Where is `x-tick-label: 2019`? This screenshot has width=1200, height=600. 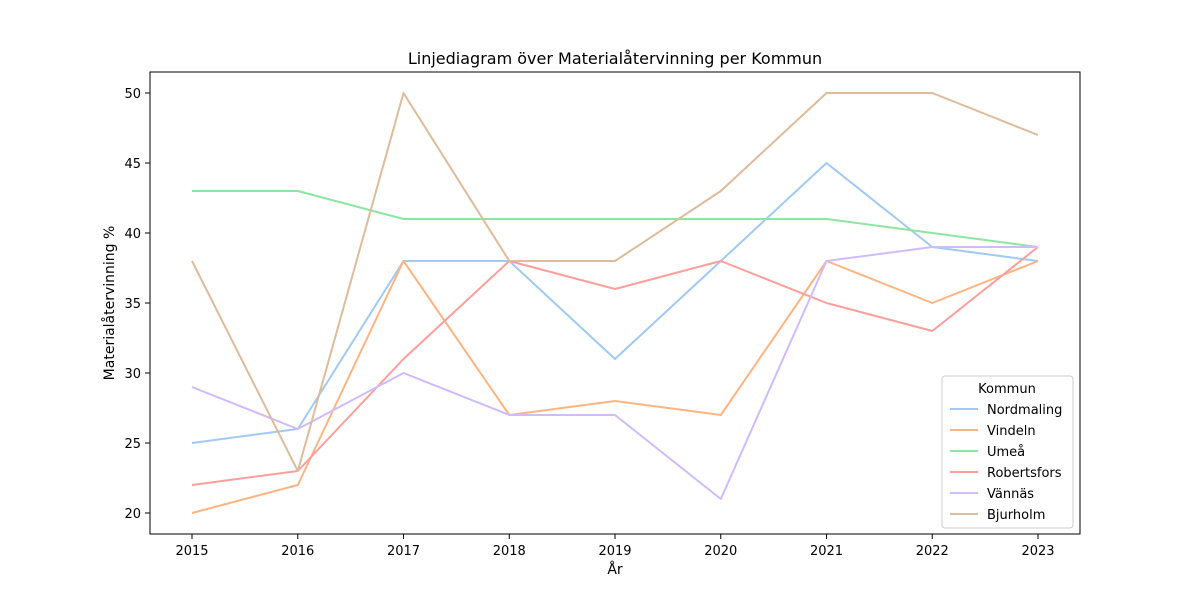 x-tick-label: 2019 is located at coordinates (614, 551).